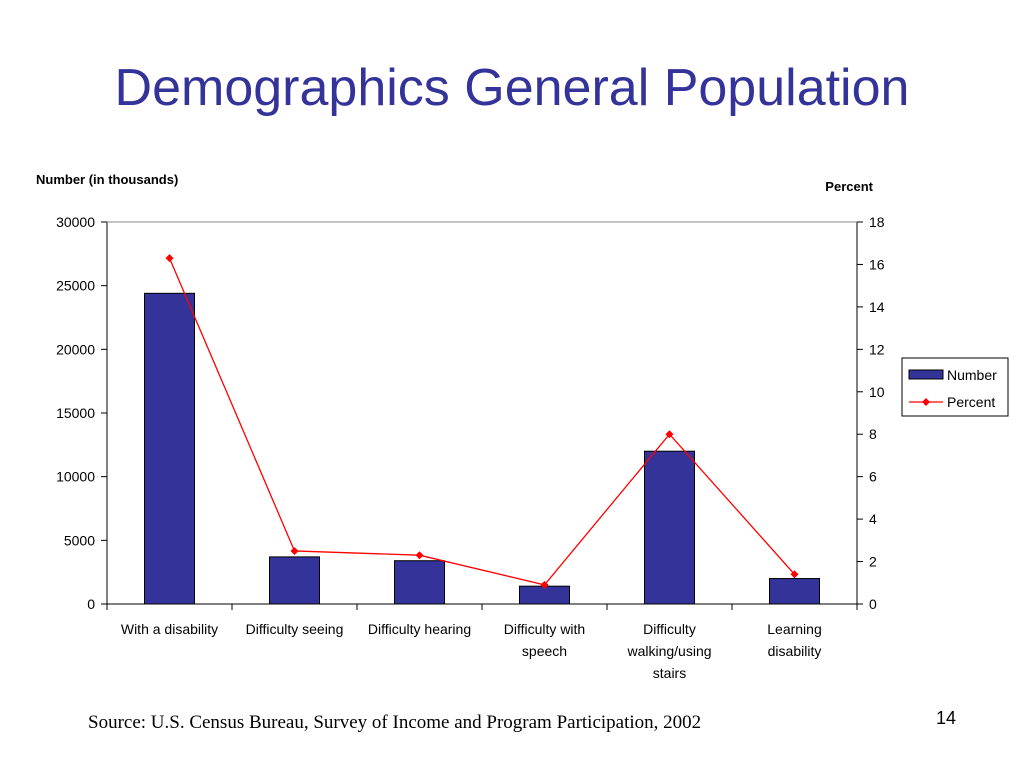  What do you see at coordinates (544, 629) in the screenshot?
I see `x-tick-label: Difficulty with` at bounding box center [544, 629].